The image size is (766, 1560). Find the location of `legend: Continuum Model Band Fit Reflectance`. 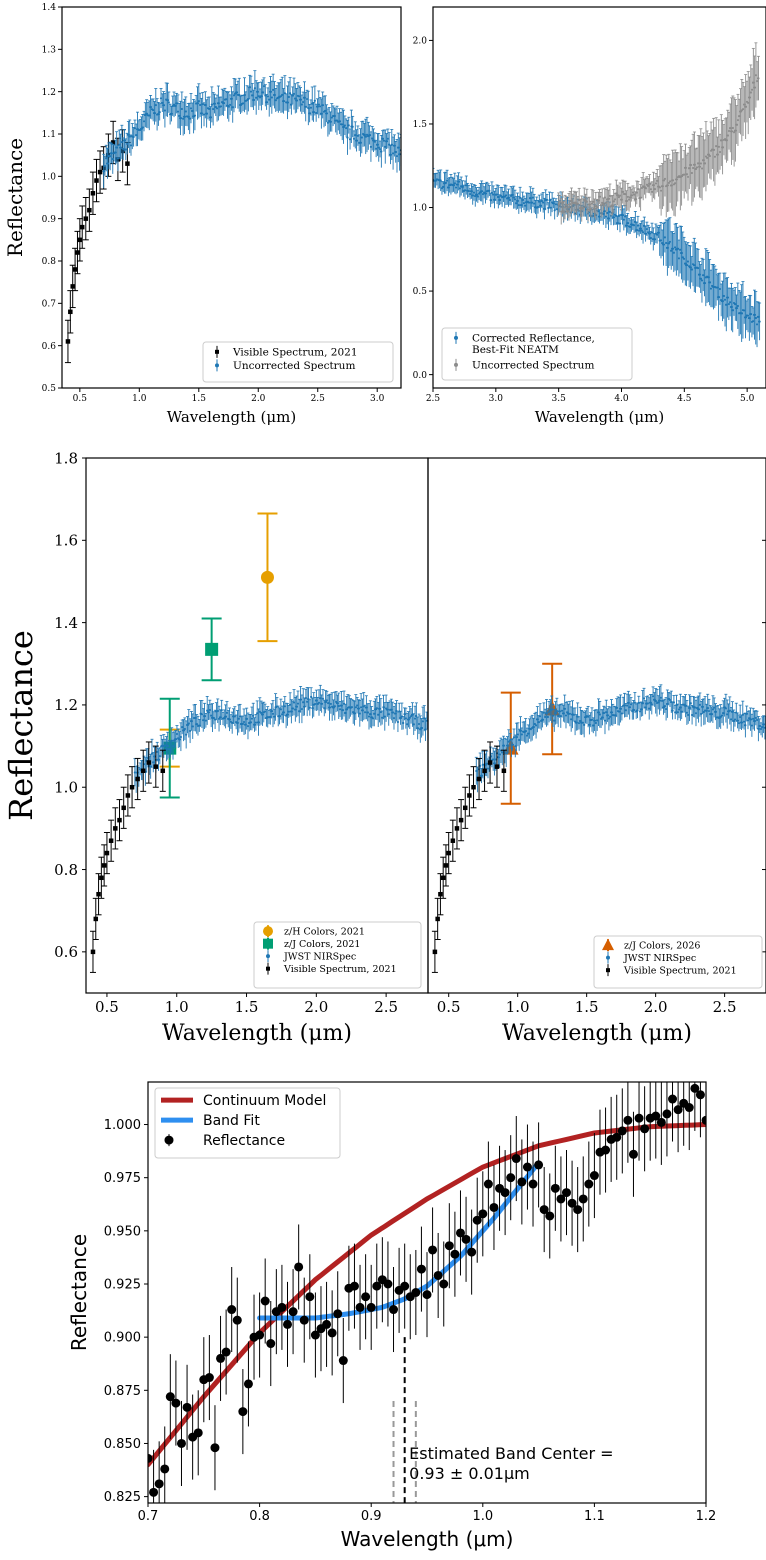

legend: Continuum Model Band Fit Reflectance is located at coordinates (247, 1123).